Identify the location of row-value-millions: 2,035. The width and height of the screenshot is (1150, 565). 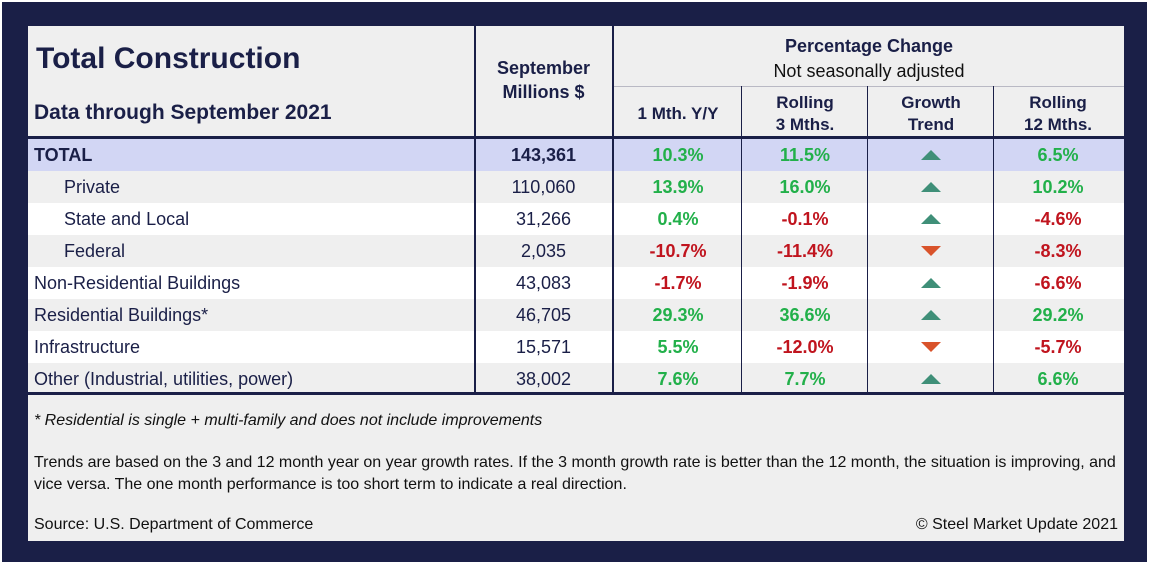
(543, 251).